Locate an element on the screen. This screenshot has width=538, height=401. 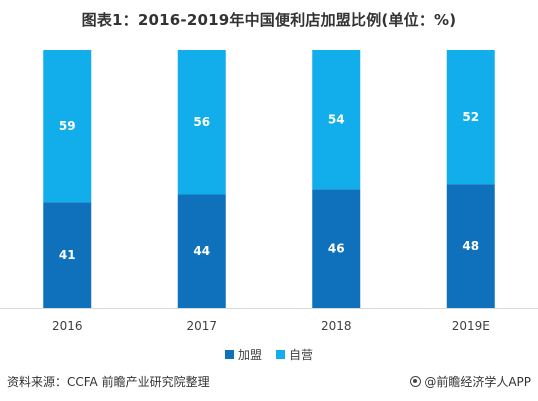
bar-segment-self-operated-2017 is located at coordinates (201, 122).